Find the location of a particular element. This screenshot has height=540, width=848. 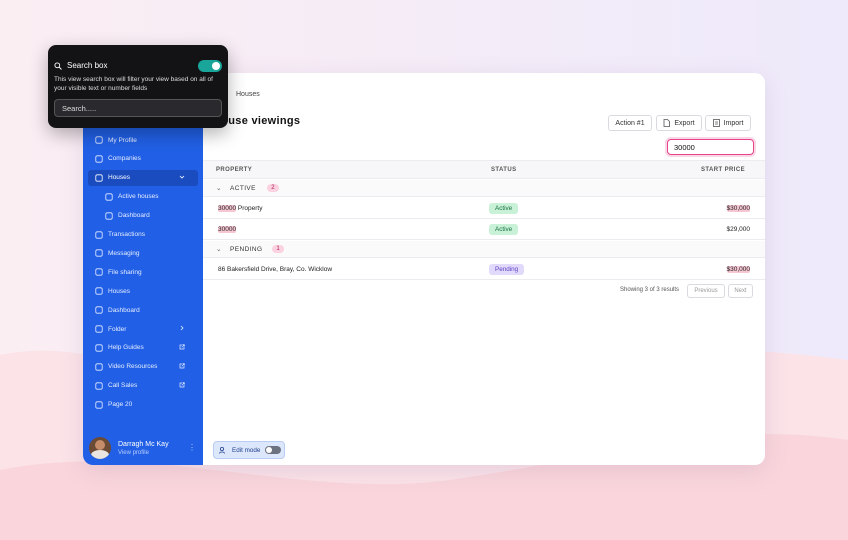

nav-label: Transactions is located at coordinates (126, 234).